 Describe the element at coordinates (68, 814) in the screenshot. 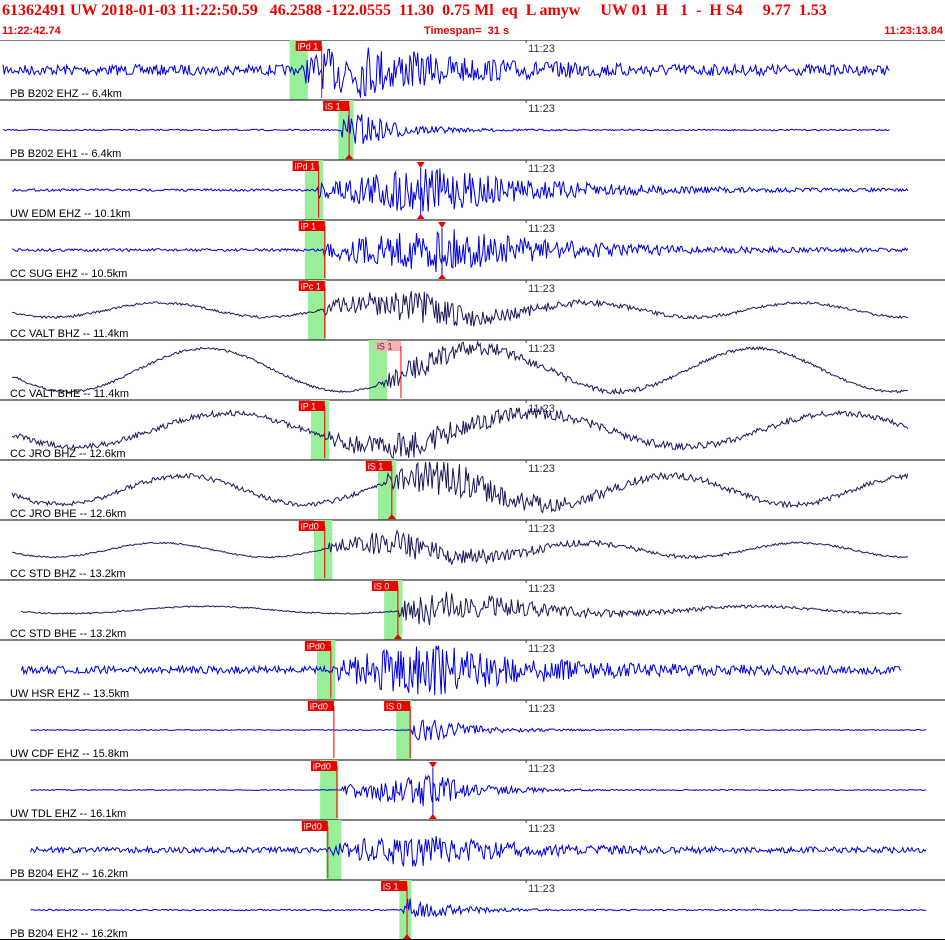

I see `station-label: UW TDL EHZ -- 16.1km` at that location.